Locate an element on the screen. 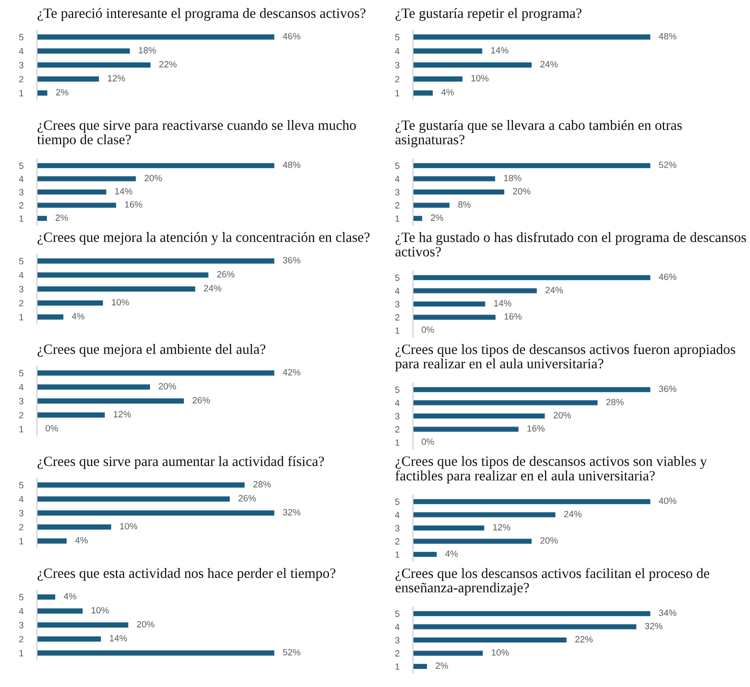 The width and height of the screenshot is (750, 687). chart-title: ¿Crees que esta actividad nos hace perder el tiempo? is located at coordinates (187, 574).